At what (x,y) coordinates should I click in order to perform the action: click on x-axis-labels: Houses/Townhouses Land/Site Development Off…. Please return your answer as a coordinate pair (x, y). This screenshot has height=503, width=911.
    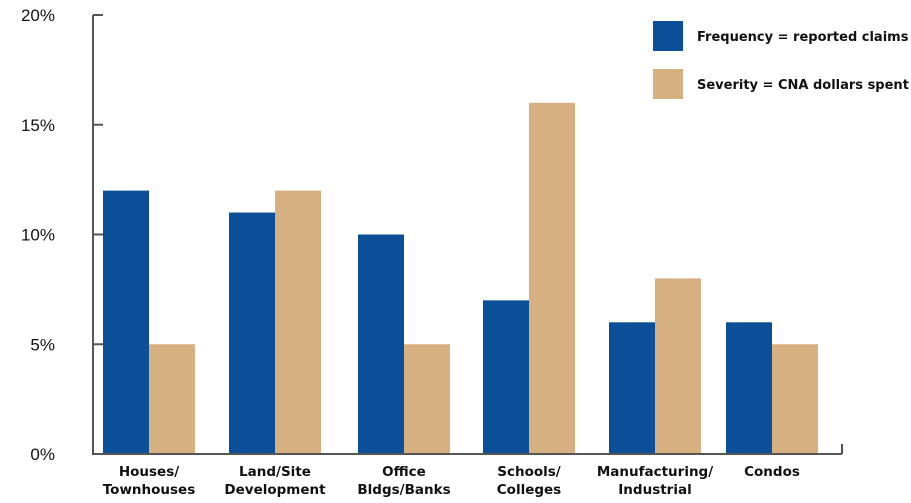
    Looking at the image, I should click on (451, 481).